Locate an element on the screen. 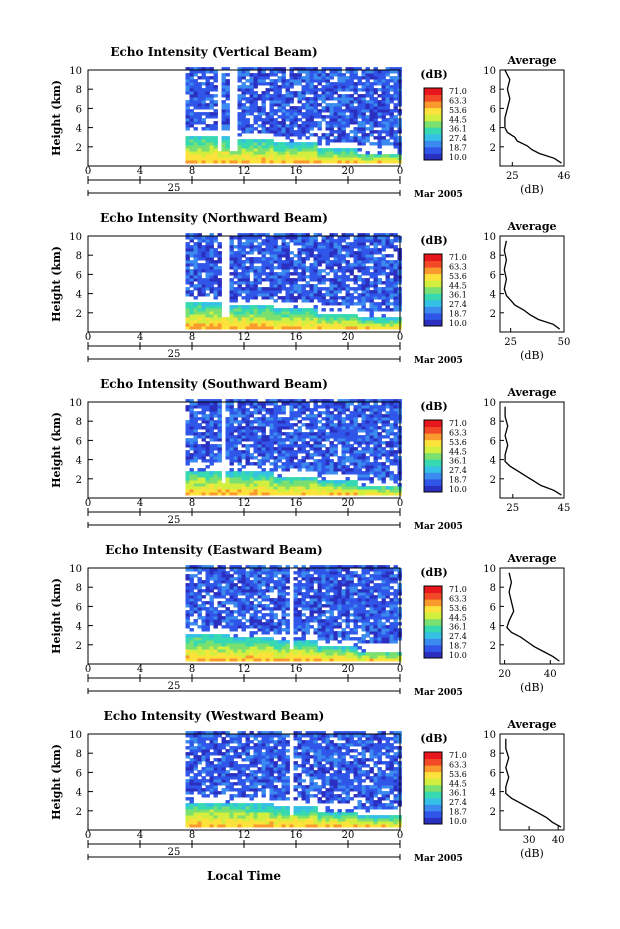 This screenshot has width=620, height=929. colorbar-tick-label: 36.1 is located at coordinates (458, 129).